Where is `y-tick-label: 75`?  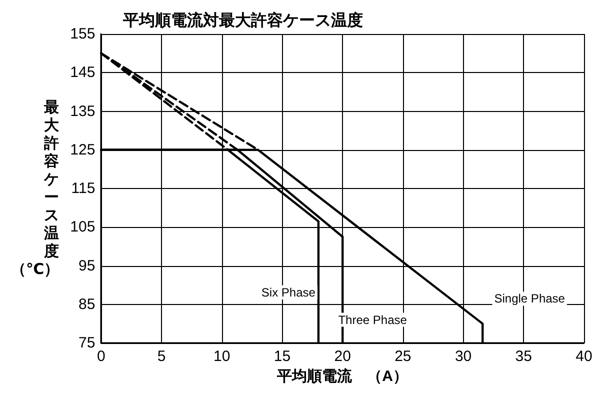 y-tick-label: 75 is located at coordinates (87, 343).